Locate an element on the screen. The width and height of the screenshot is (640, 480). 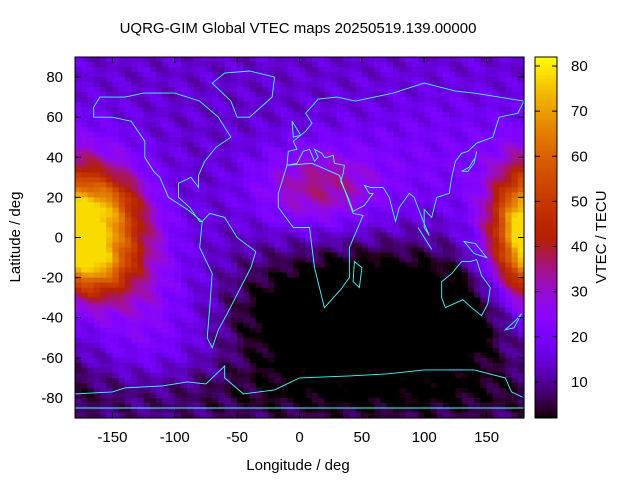
colorbar is located at coordinates (546, 238).